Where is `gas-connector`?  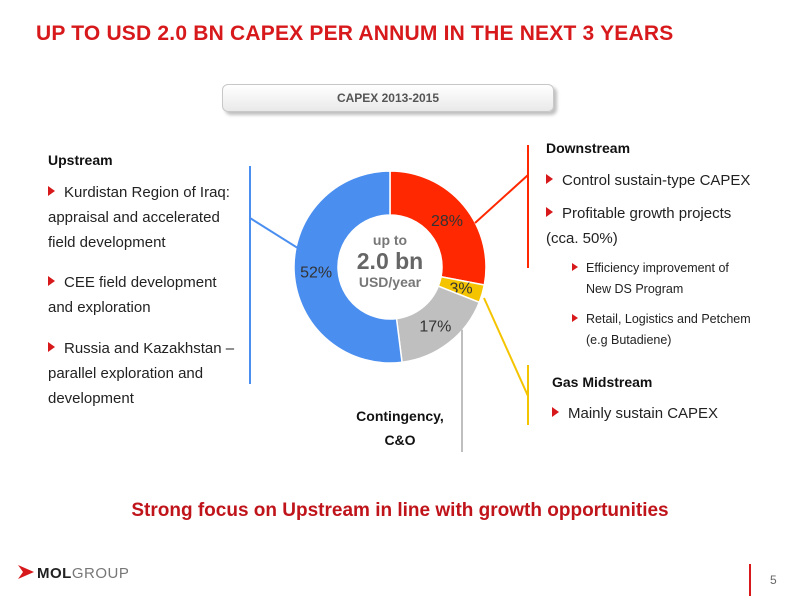 gas-connector is located at coordinates (506, 347).